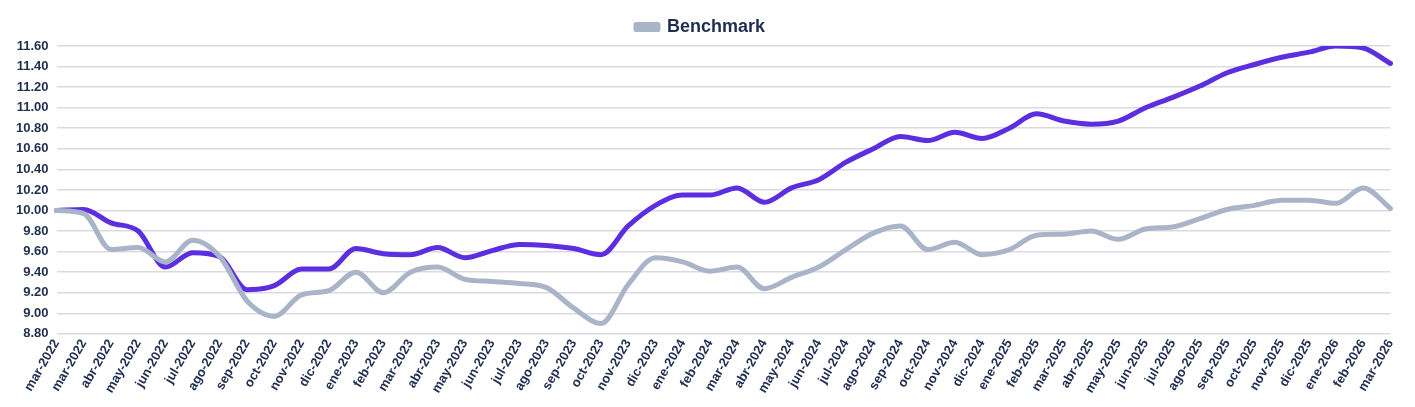 The height and width of the screenshot is (407, 1415). What do you see at coordinates (32, 210) in the screenshot?
I see `y-tick-label: 10.00` at bounding box center [32, 210].